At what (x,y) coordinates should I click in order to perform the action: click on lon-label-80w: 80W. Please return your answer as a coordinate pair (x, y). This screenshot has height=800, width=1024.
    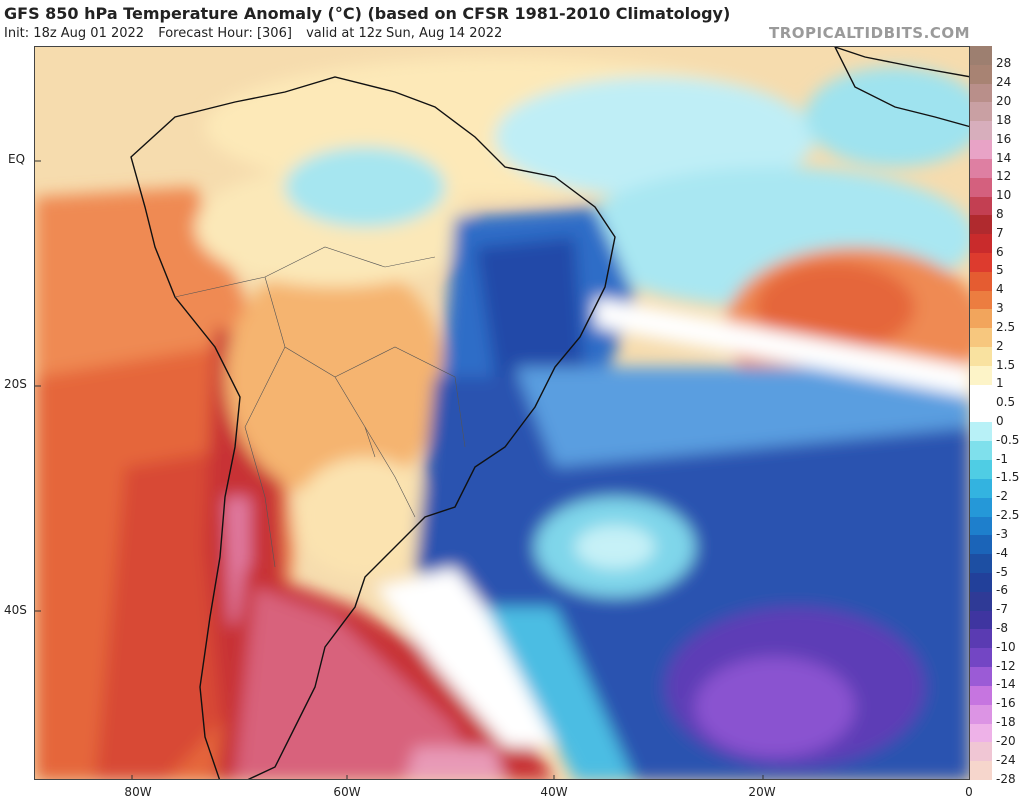
    Looking at the image, I should click on (138, 792).